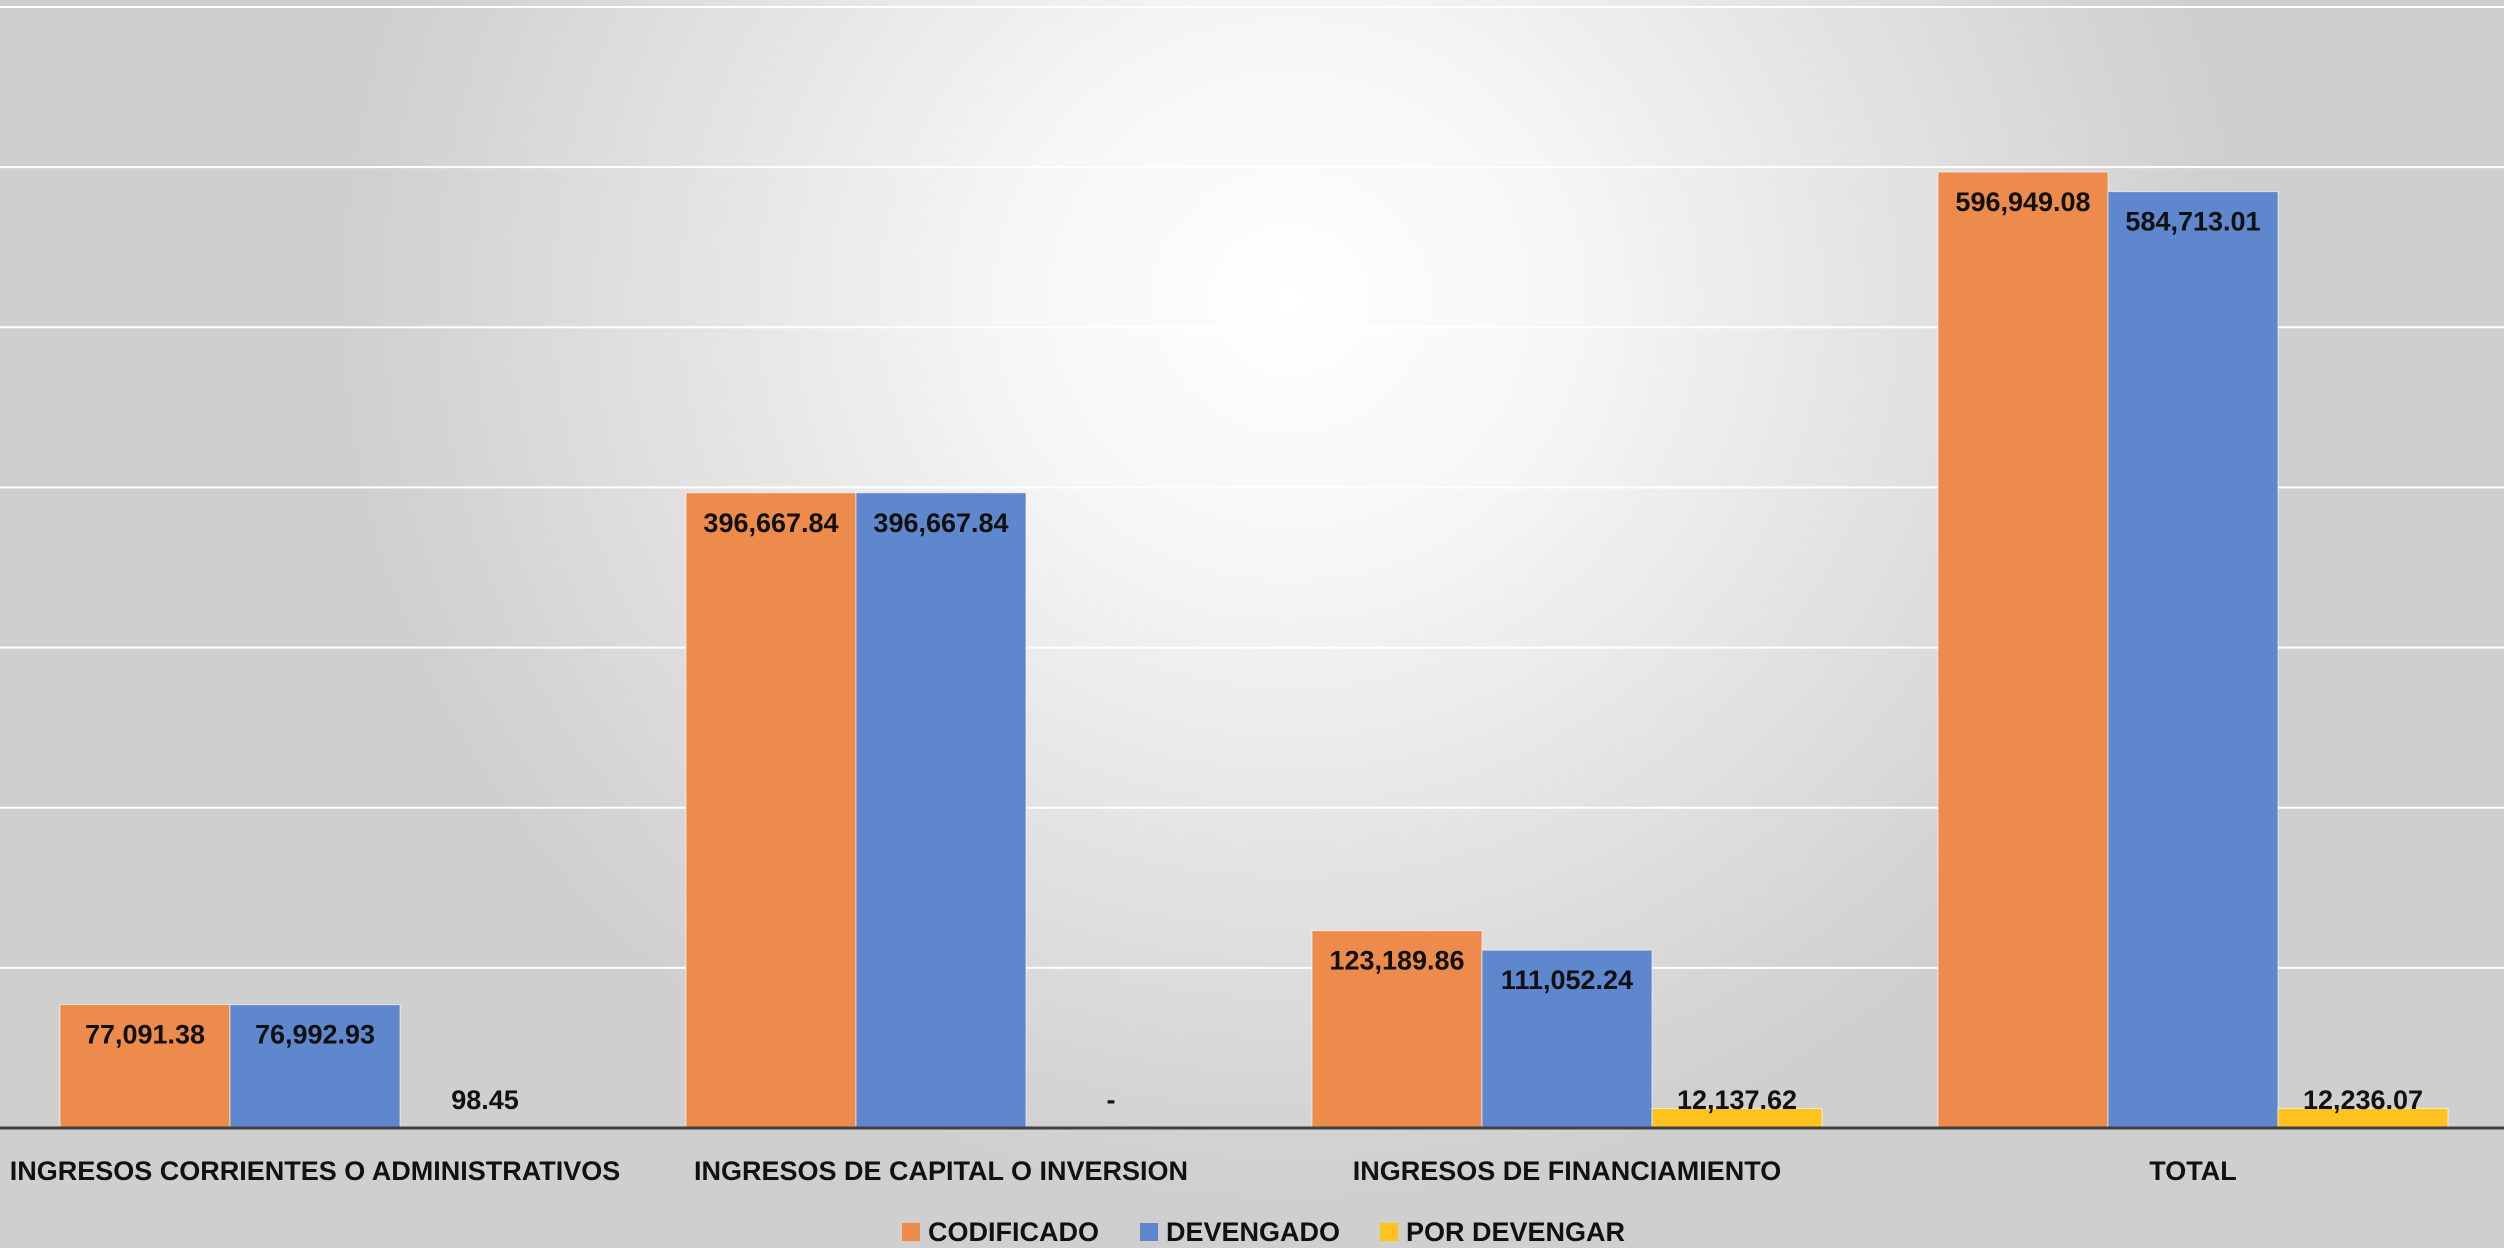 The height and width of the screenshot is (1248, 2504). What do you see at coordinates (145, 1035) in the screenshot?
I see `data-label: 77,091.38` at bounding box center [145, 1035].